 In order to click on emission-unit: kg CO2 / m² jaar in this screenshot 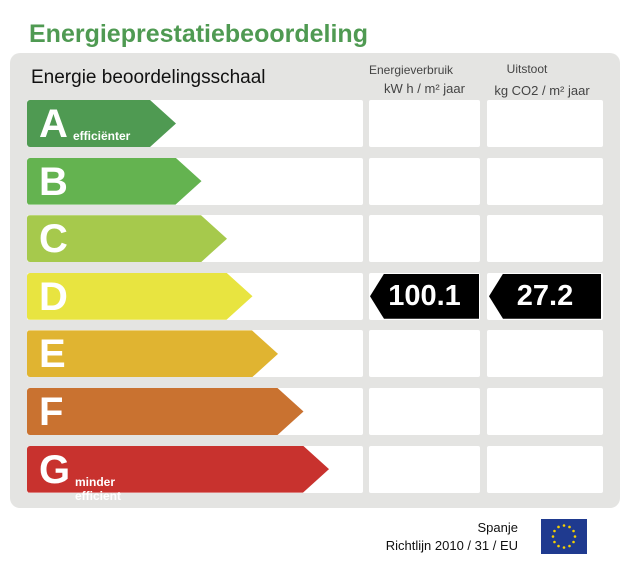, I will do `click(542, 90)`.